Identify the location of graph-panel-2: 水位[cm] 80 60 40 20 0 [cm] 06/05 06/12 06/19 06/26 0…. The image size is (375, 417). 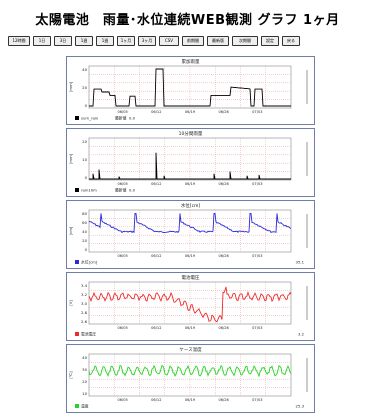
(190, 234).